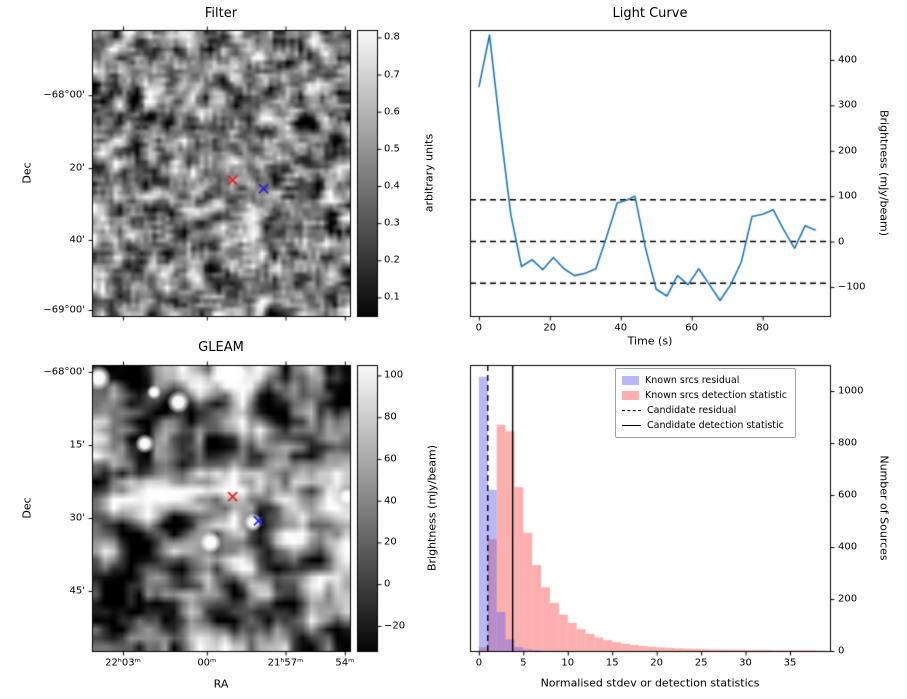  What do you see at coordinates (123, 663) in the screenshot?
I see `gleam-xtick: 22ʰ03ᵐ` at bounding box center [123, 663].